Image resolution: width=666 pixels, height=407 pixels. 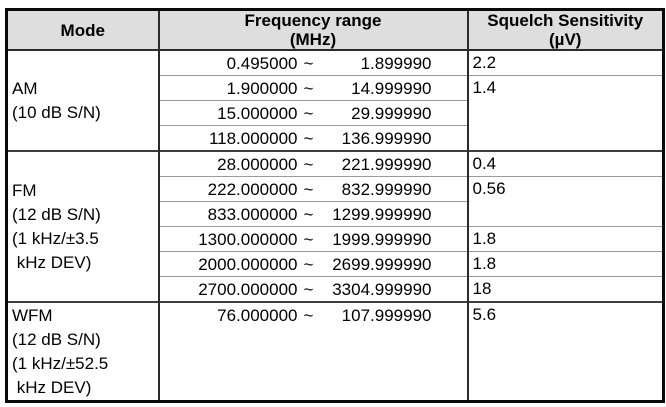 What do you see at coordinates (313, 39) in the screenshot?
I see `header-frequency-unit: (MHz)` at bounding box center [313, 39].